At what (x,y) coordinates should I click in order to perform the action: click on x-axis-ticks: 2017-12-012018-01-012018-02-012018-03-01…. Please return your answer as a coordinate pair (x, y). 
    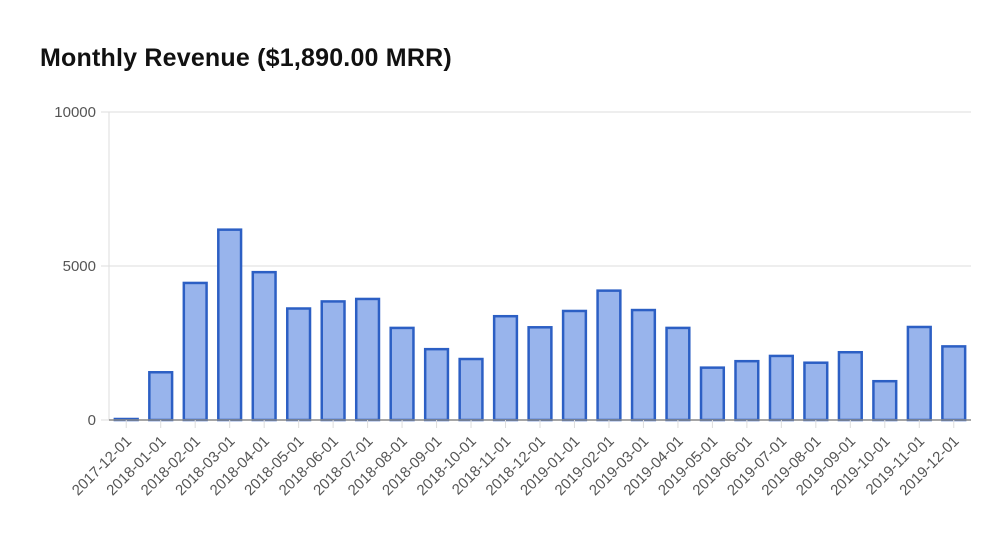
    Looking at the image, I should click on (516, 459).